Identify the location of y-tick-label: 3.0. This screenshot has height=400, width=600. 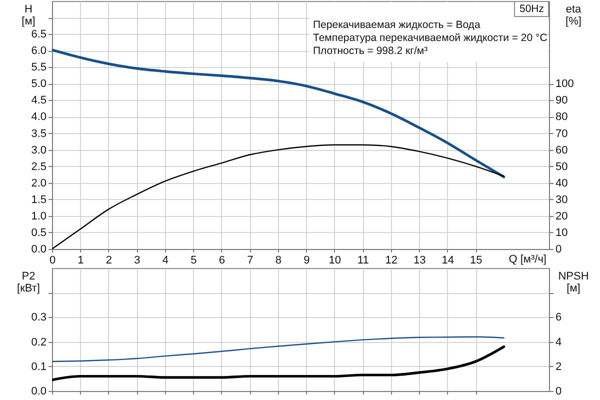
(38, 150).